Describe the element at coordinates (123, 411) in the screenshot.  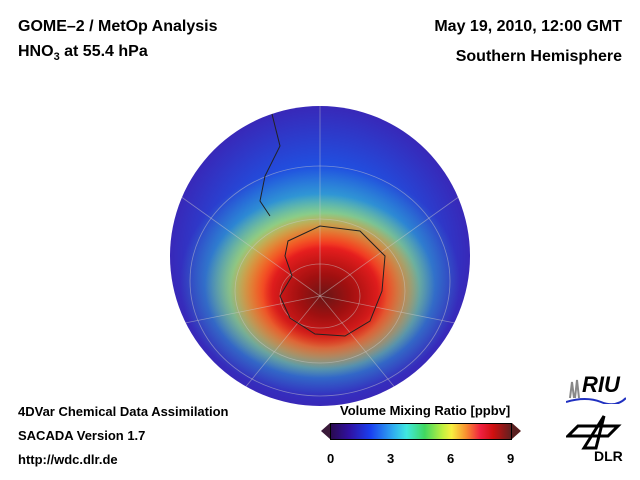
I see `footer-method: 4DVar Chemical Data Assimilation` at that location.